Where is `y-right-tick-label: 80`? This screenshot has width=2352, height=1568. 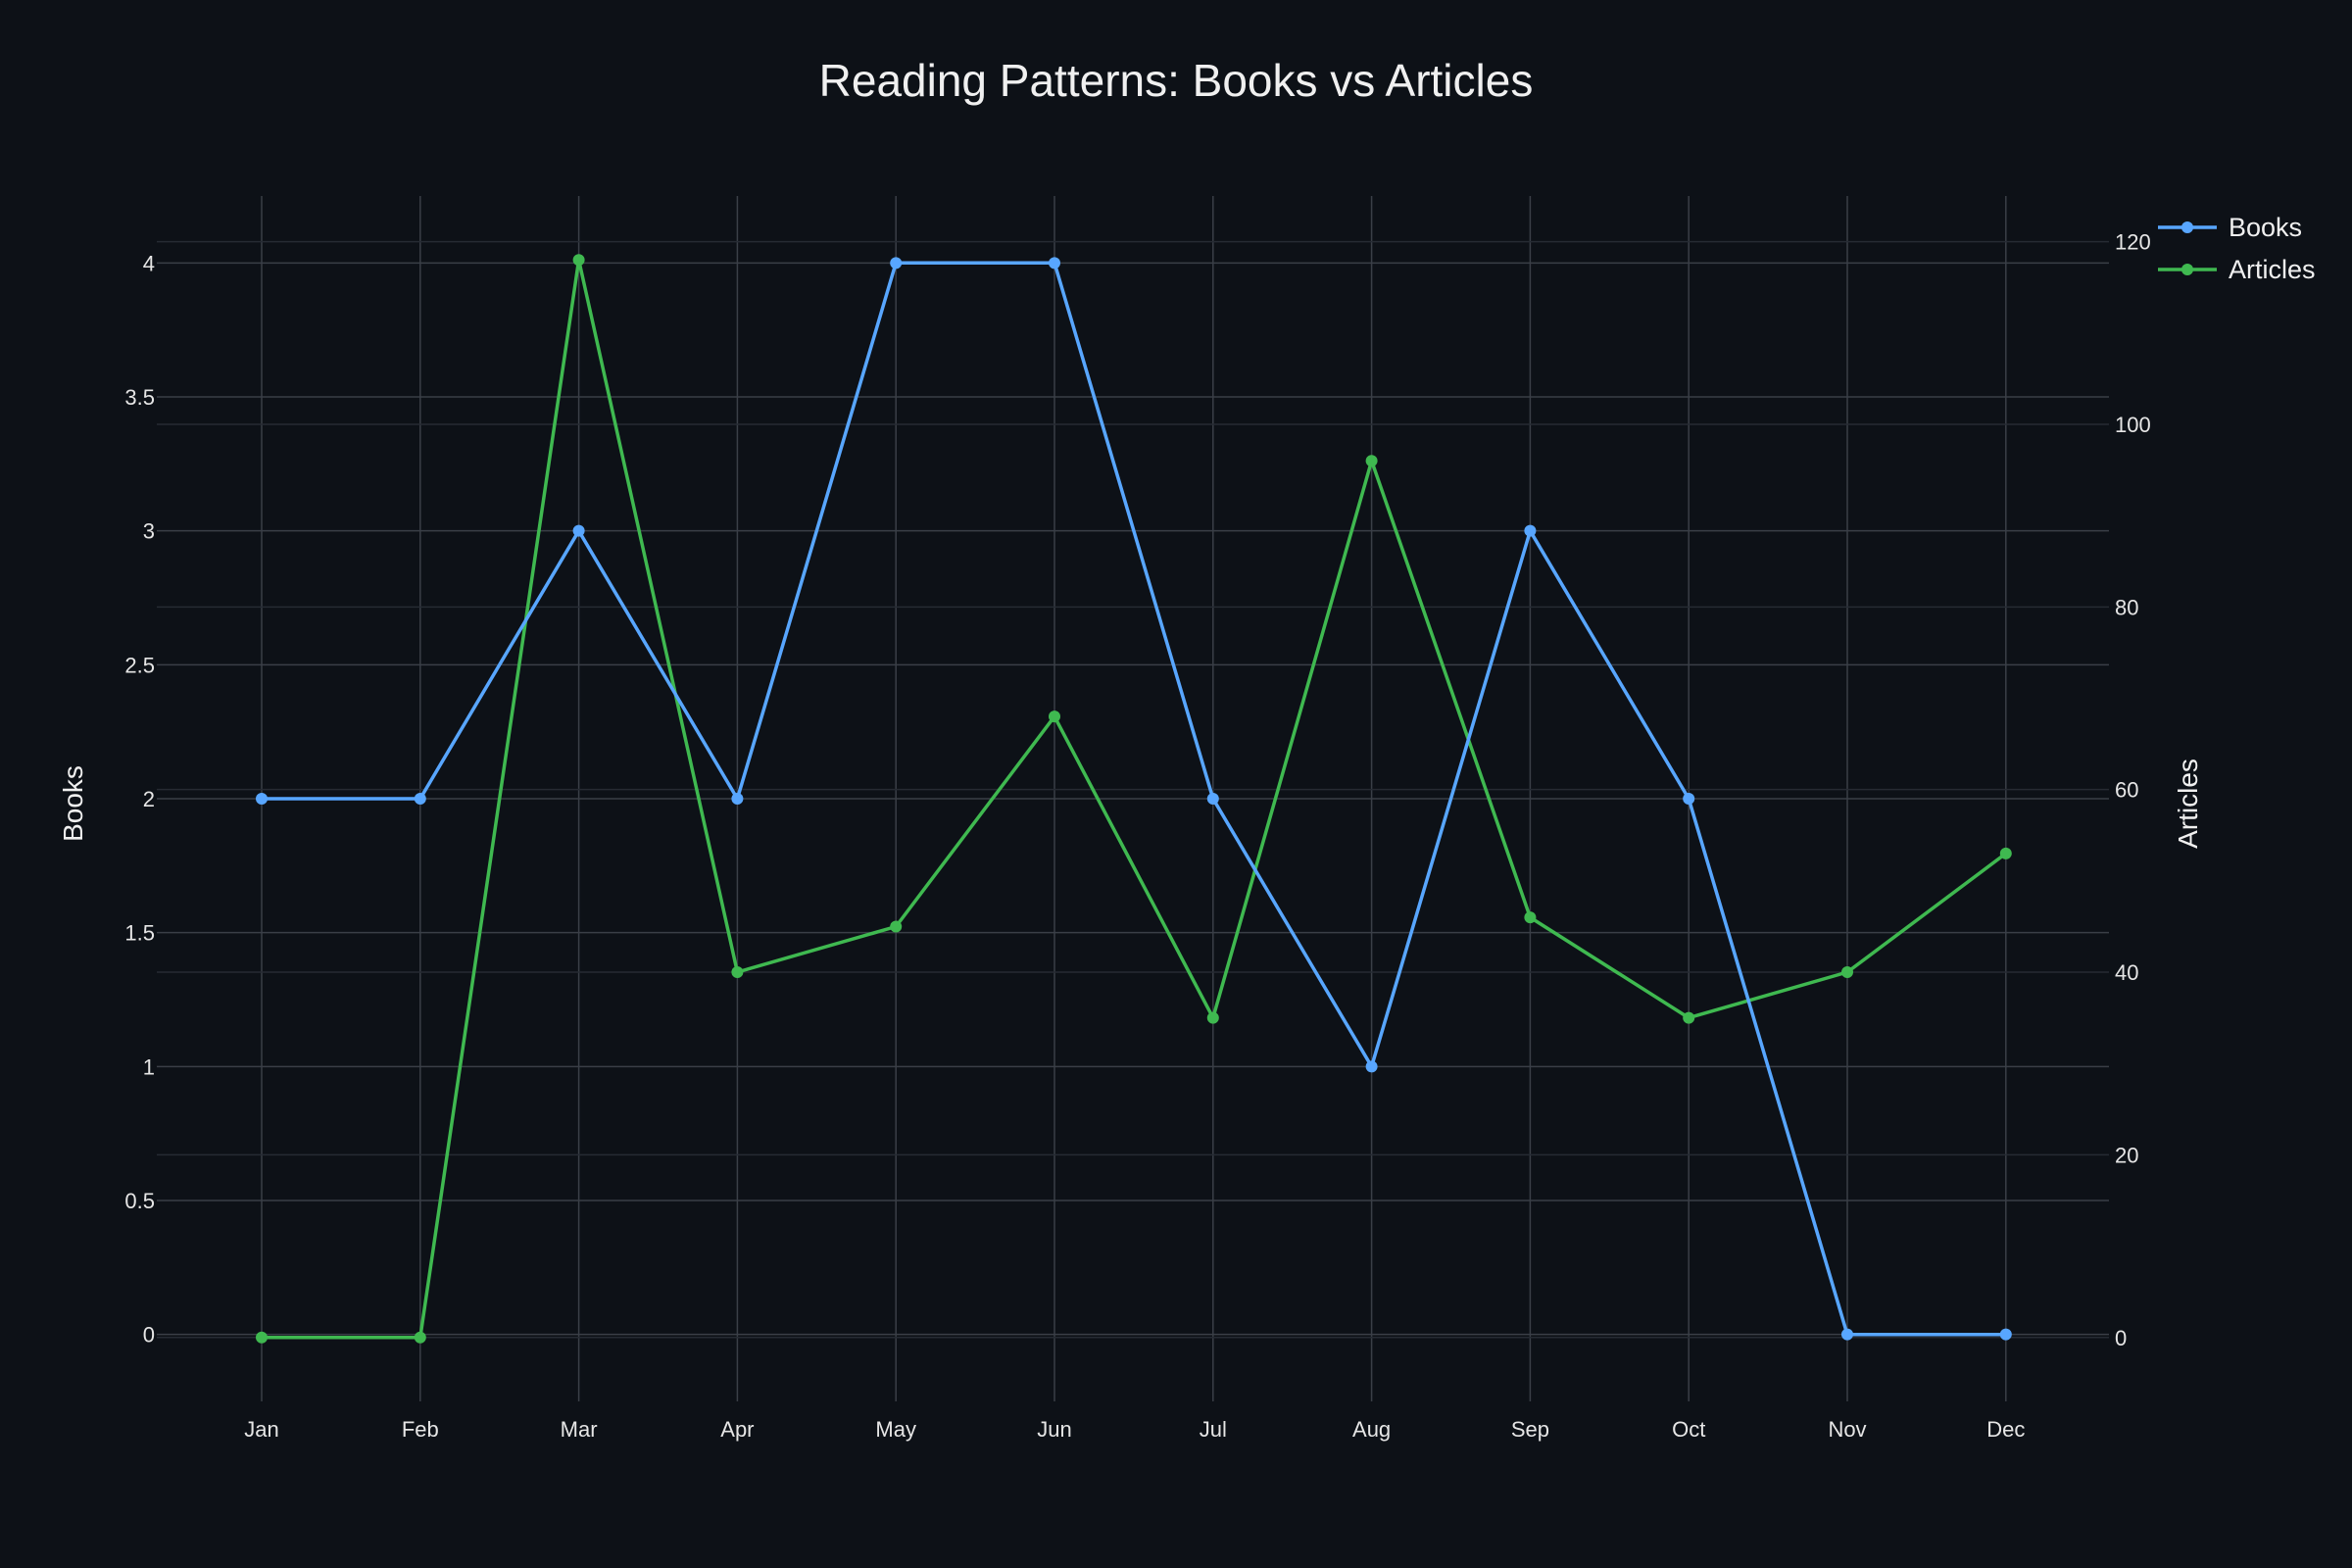 y-right-tick-label: 80 is located at coordinates (2126, 607).